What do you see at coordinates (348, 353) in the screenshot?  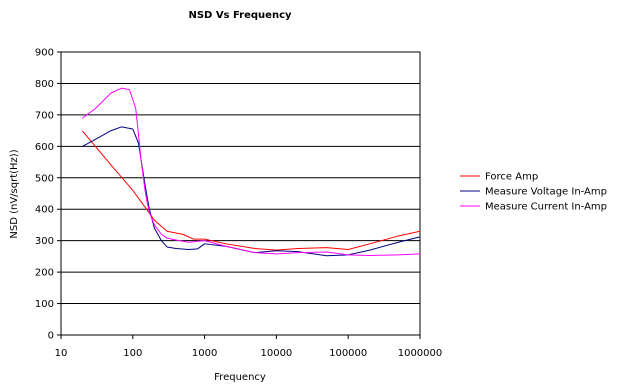 I see `x-tick-label: 100000` at bounding box center [348, 353].